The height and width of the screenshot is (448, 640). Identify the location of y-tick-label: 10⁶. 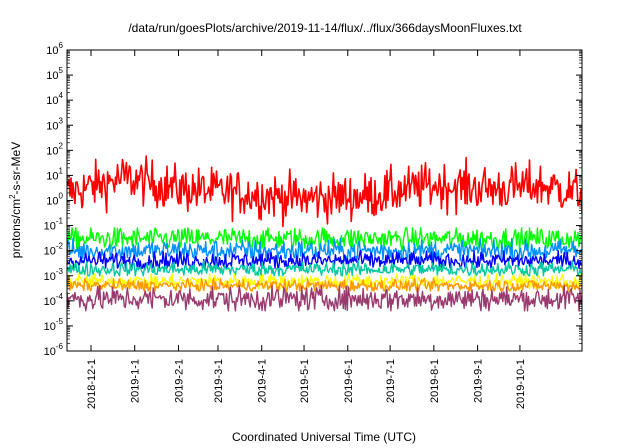
(54, 49).